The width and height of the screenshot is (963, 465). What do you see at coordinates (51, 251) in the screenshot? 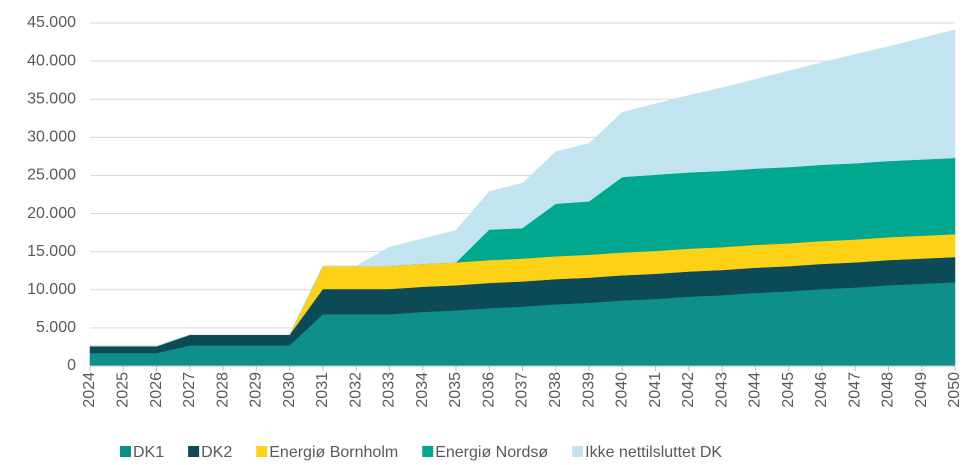
I see `y-tick-label: 15.000` at bounding box center [51, 251].